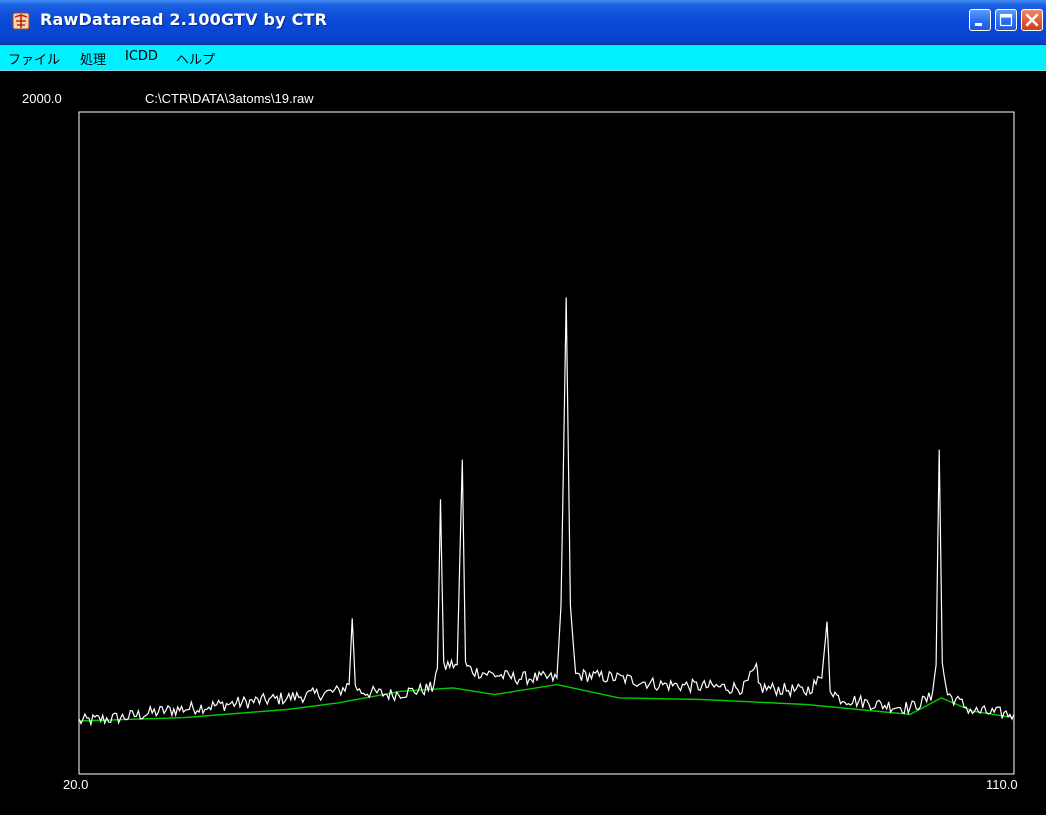  What do you see at coordinates (184, 19) in the screenshot?
I see `window-title: RawDataread 2.100GTV by CTR` at bounding box center [184, 19].